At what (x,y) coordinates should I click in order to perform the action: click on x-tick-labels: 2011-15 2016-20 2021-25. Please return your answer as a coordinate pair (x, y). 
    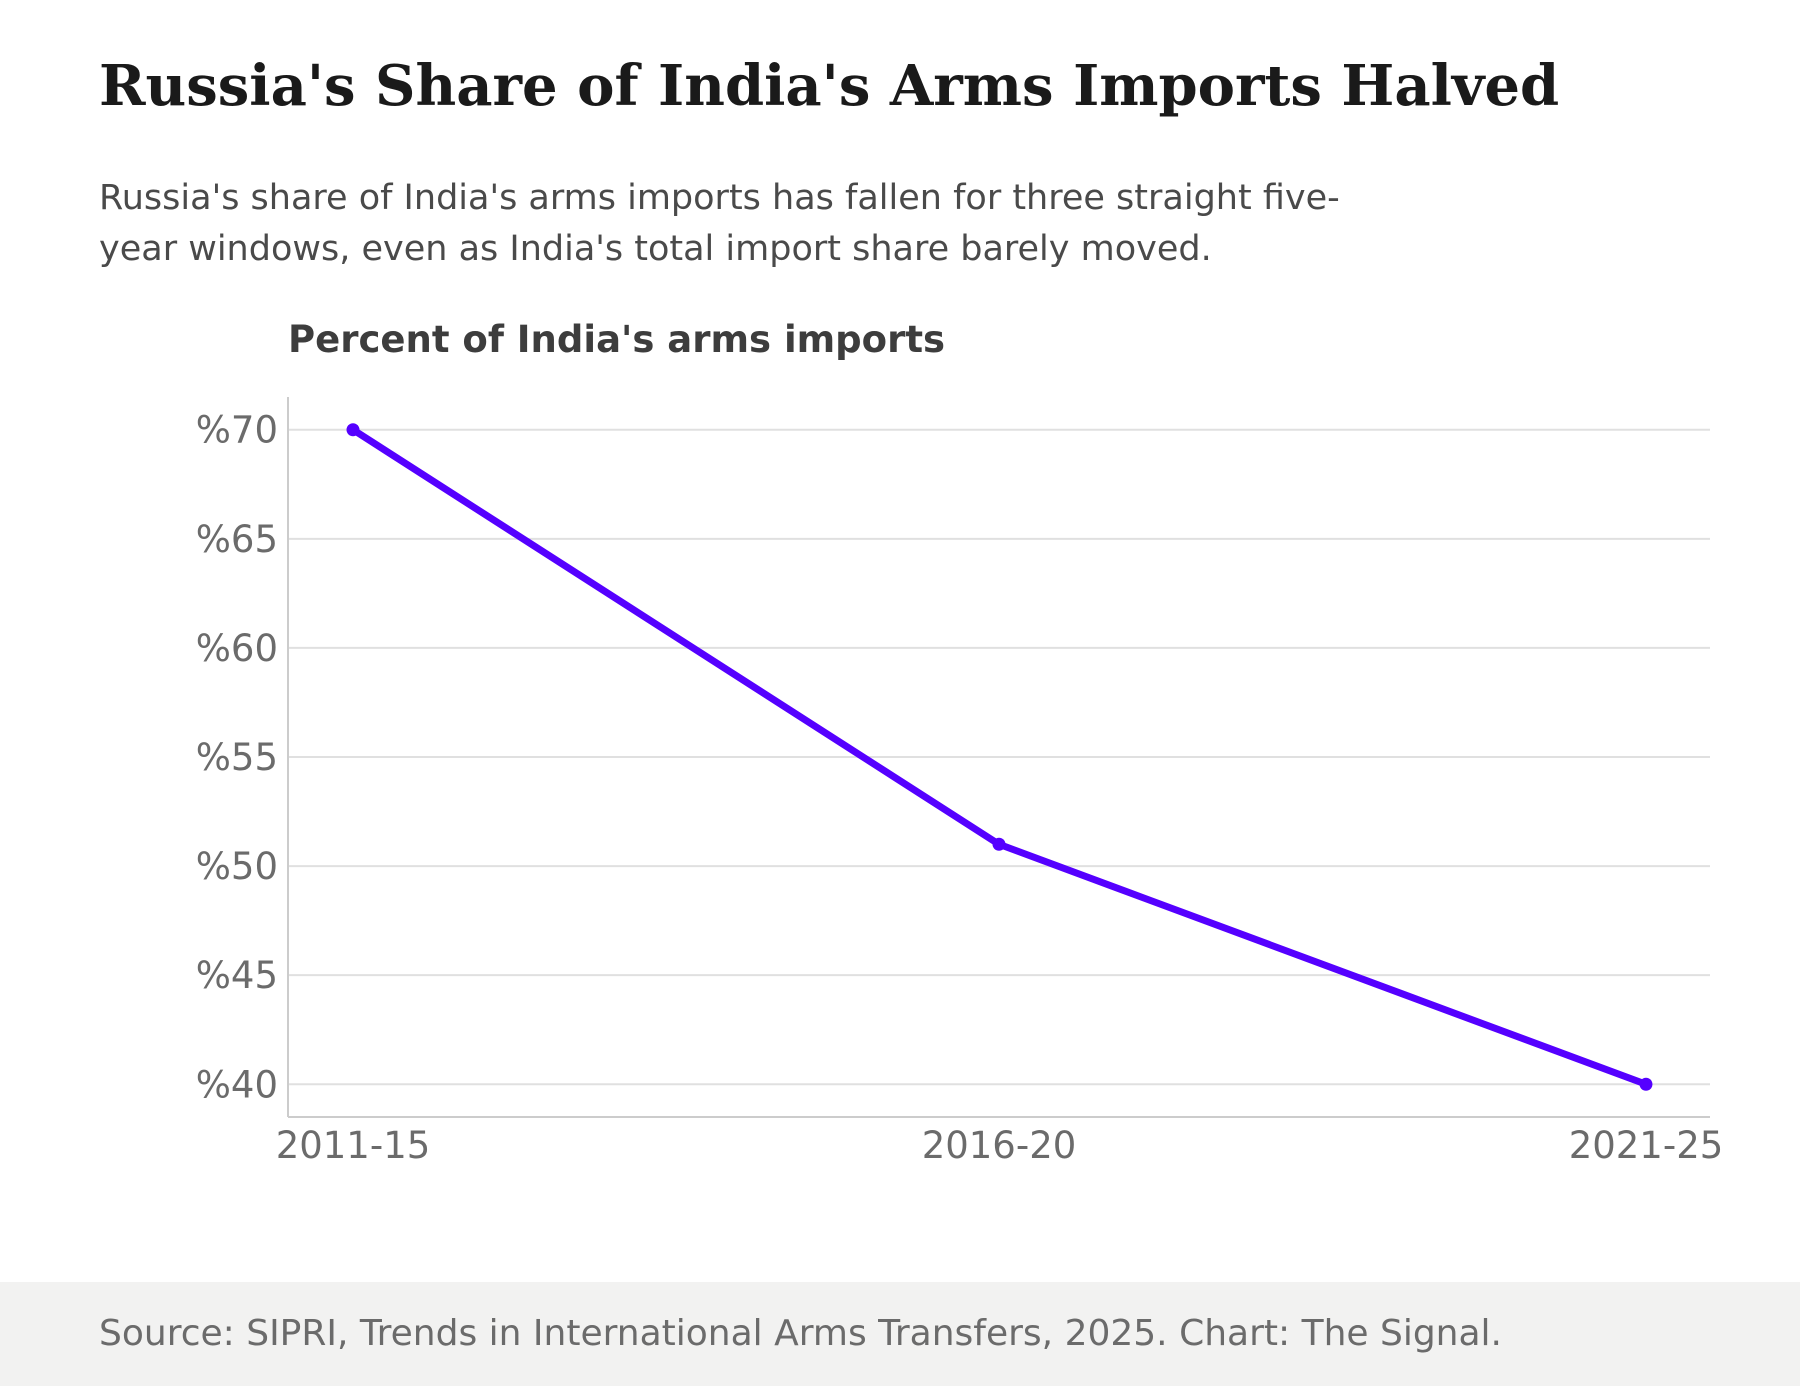
    Looking at the image, I should click on (1000, 1145).